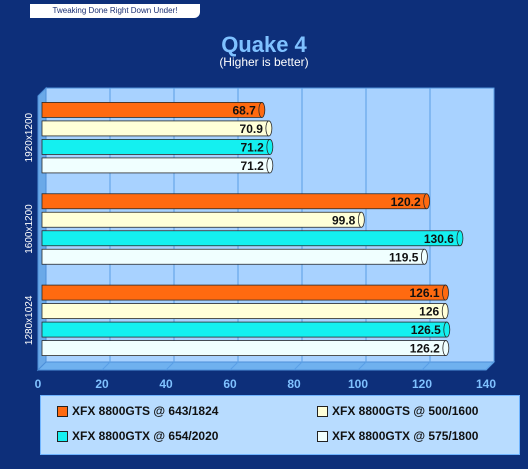 Image resolution: width=528 pixels, height=469 pixels. I want to click on legend-item: XFX 8800GTS @ 643/1824, so click(137, 411).